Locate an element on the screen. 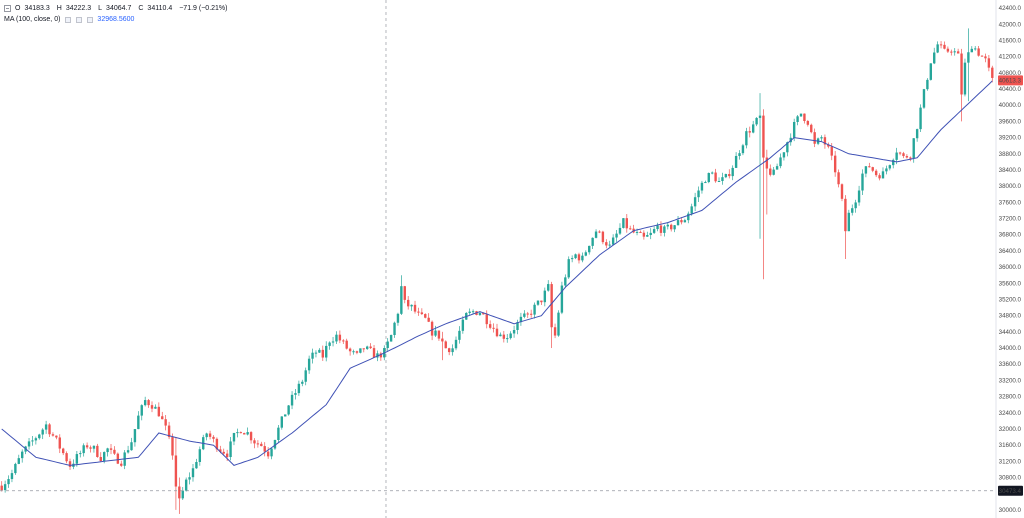 Image resolution: width=1024 pixels, height=518 pixels. y-tick-label: 32800.0 is located at coordinates (1010, 397).